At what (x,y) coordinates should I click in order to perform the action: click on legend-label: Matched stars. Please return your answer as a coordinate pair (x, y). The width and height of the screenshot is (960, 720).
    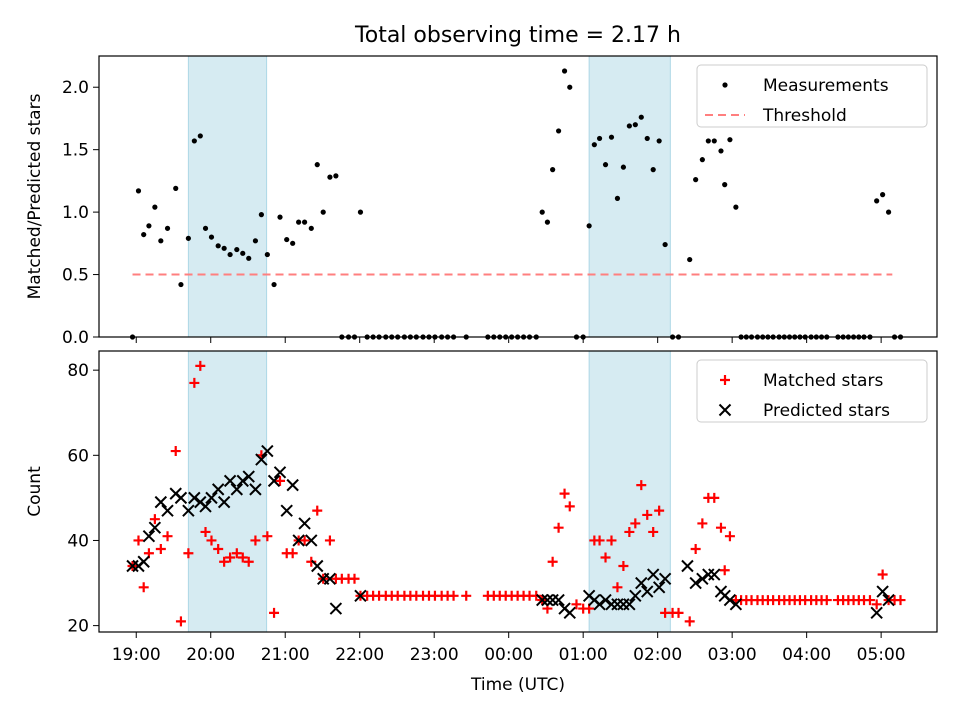
    Looking at the image, I should click on (823, 381).